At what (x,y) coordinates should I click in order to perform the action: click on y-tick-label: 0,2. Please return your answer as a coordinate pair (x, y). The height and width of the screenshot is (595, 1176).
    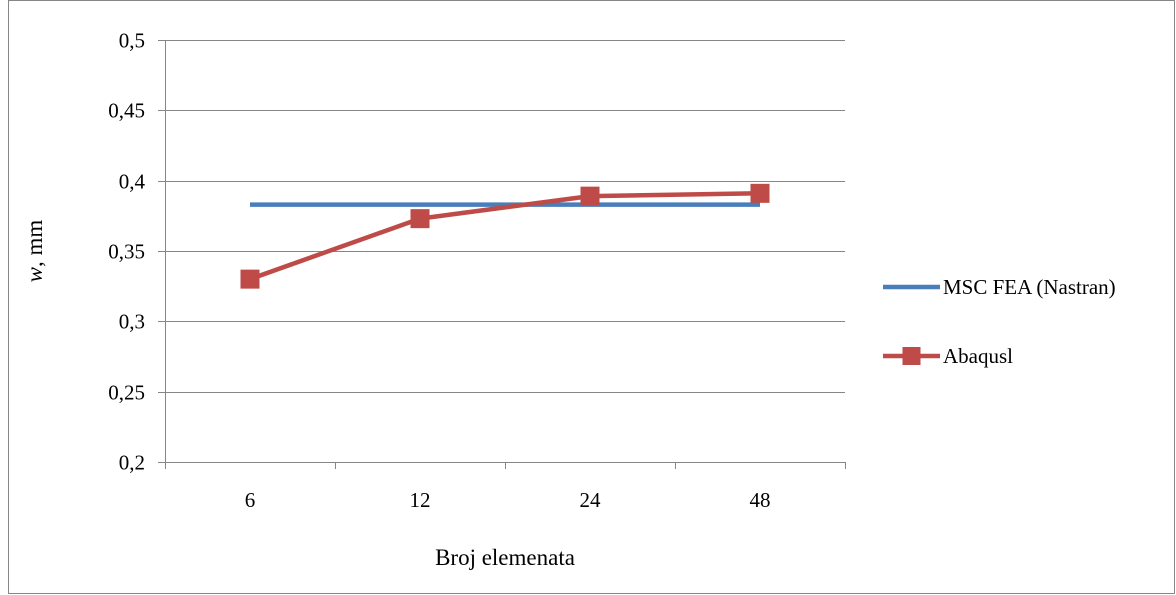
    Looking at the image, I should click on (132, 463).